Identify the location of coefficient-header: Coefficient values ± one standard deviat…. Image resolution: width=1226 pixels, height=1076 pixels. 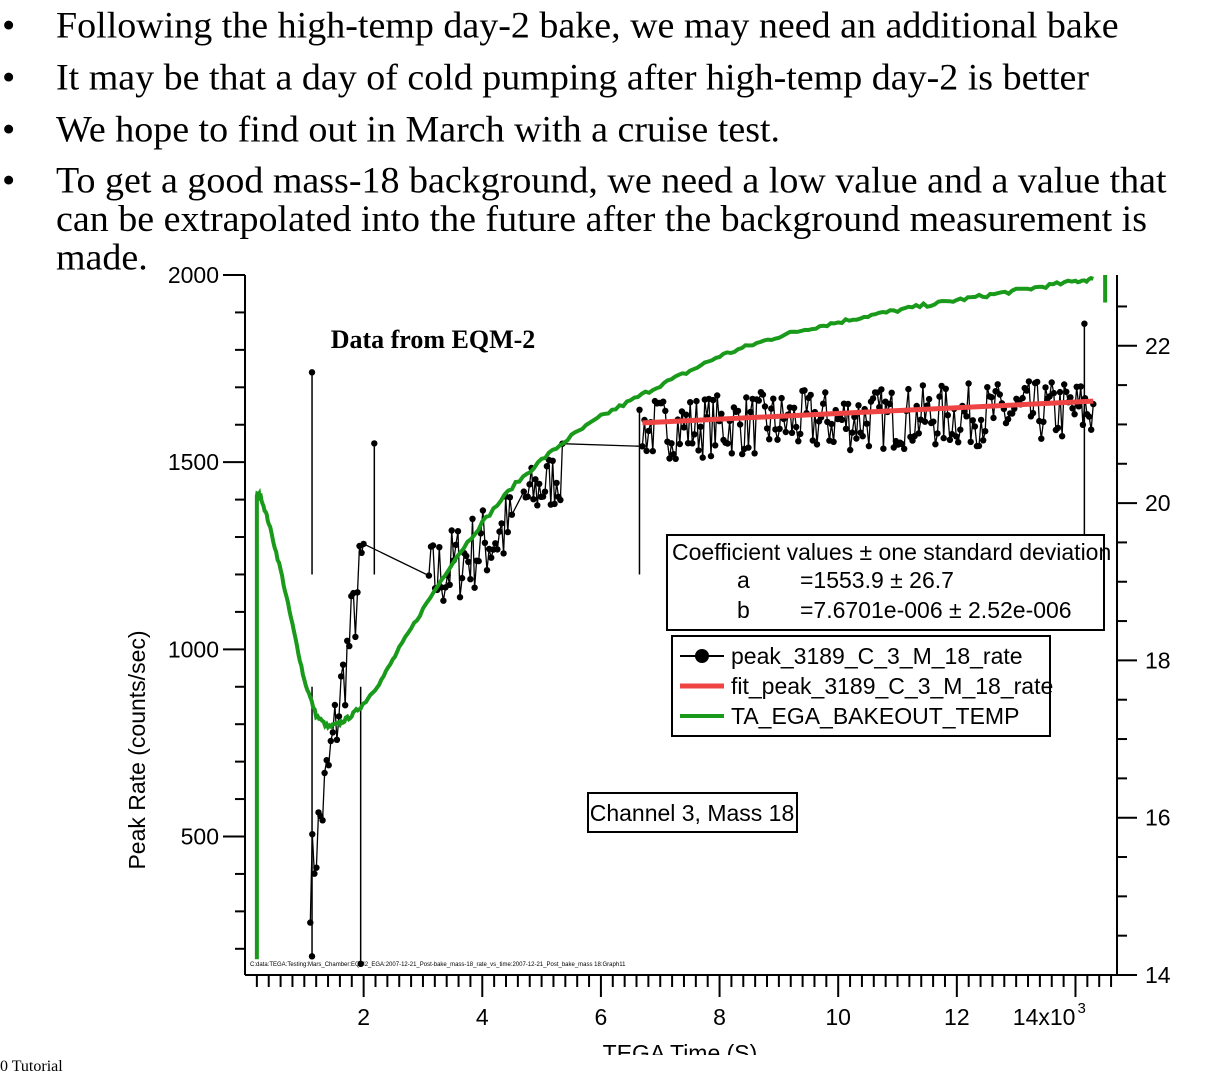
(891, 552).